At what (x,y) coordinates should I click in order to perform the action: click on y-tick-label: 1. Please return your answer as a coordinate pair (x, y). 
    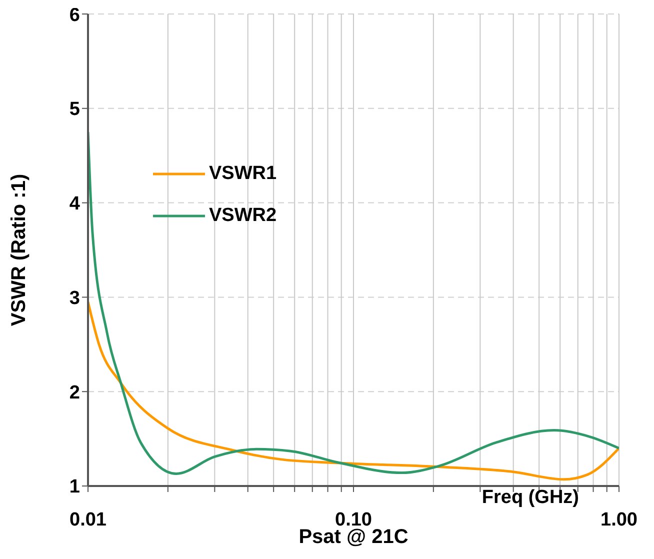
    Looking at the image, I should click on (74, 487).